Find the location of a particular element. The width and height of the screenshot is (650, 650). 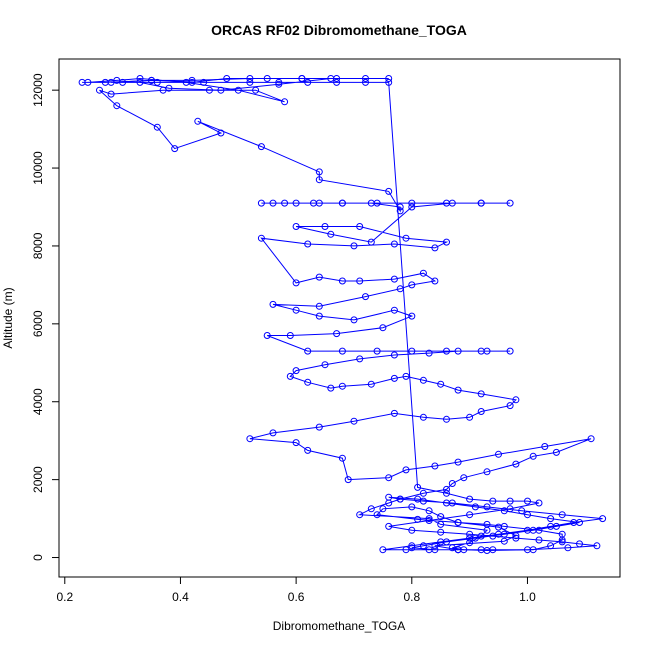

y-tick-label: 4000 is located at coordinates (38, 401).